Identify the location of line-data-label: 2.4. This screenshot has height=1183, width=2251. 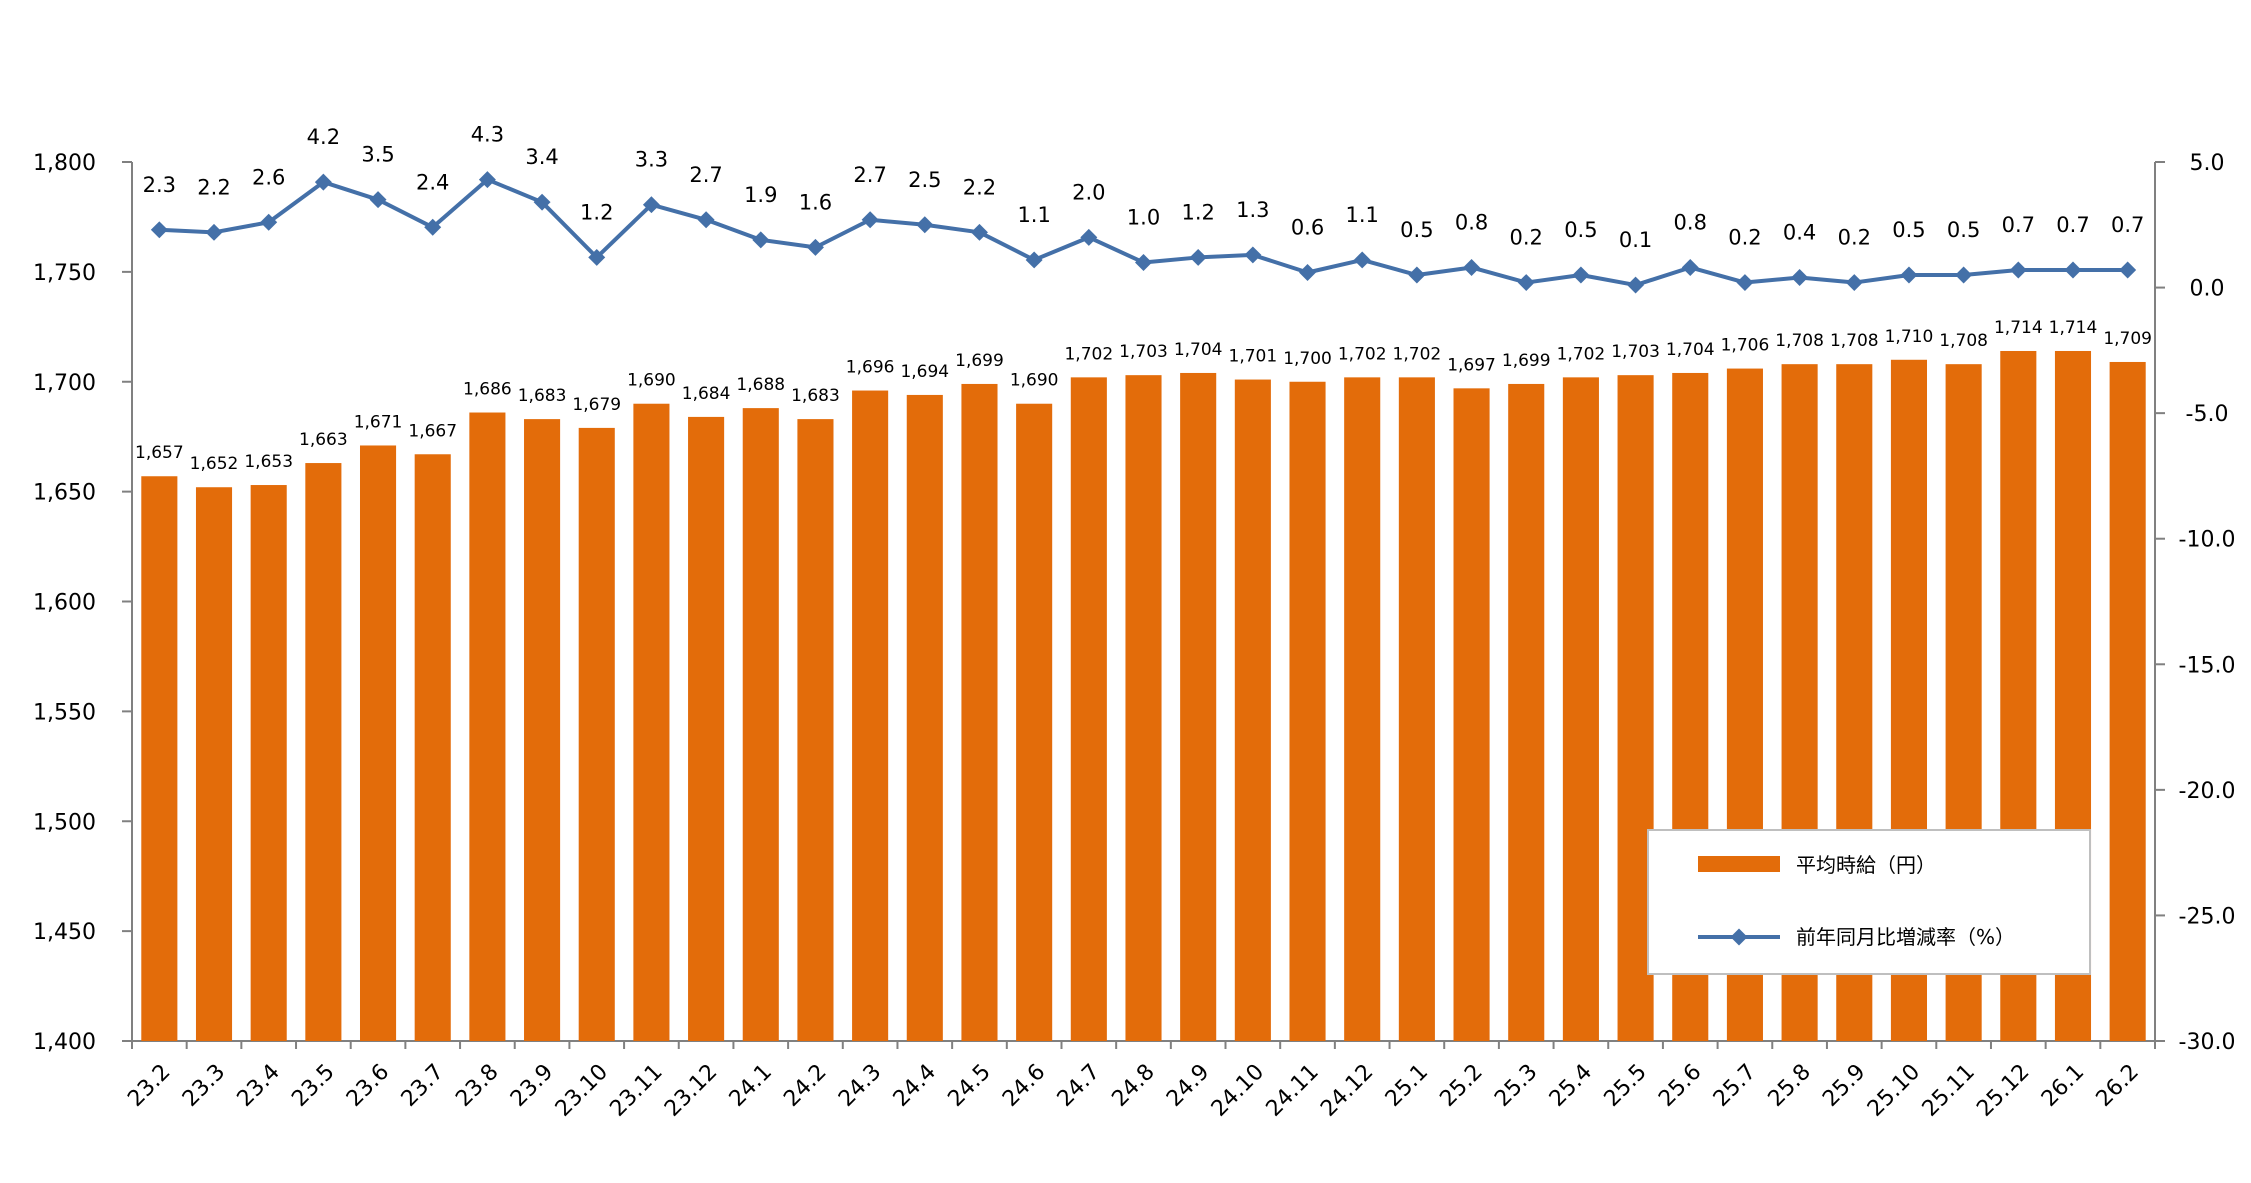
(432, 182).